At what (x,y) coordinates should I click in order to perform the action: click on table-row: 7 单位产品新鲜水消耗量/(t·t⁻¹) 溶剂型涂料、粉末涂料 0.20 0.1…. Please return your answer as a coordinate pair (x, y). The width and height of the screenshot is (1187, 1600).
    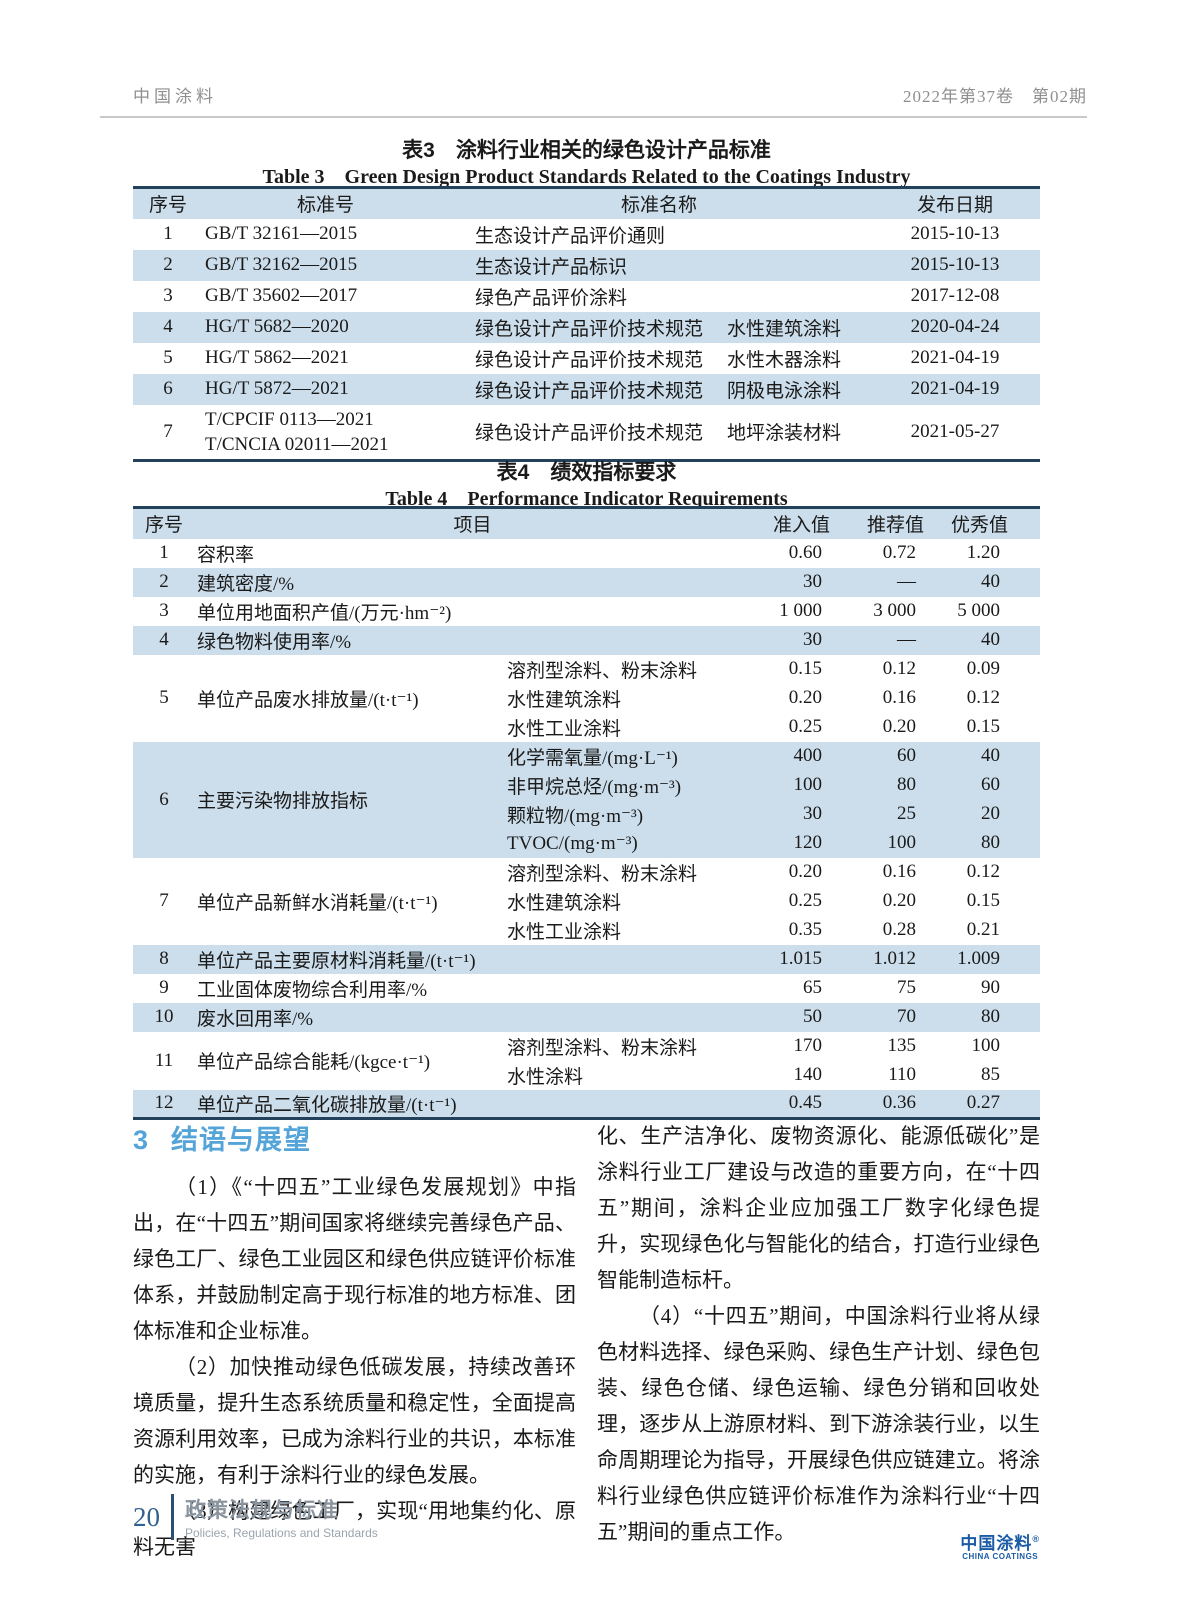
    Looking at the image, I should click on (586, 886).